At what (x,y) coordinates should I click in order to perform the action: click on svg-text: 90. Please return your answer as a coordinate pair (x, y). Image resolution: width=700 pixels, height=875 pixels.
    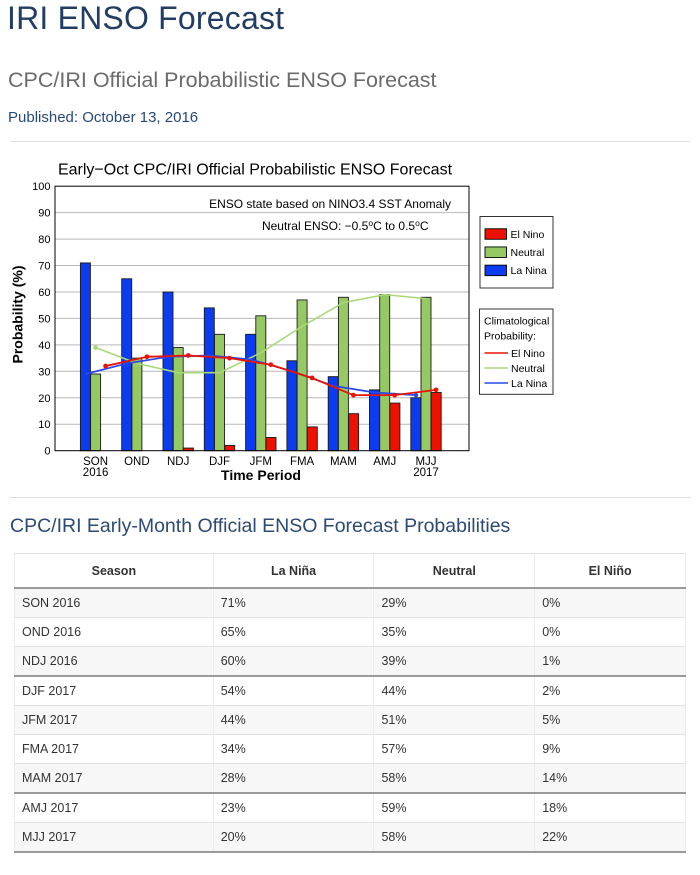
    Looking at the image, I should click on (44, 214).